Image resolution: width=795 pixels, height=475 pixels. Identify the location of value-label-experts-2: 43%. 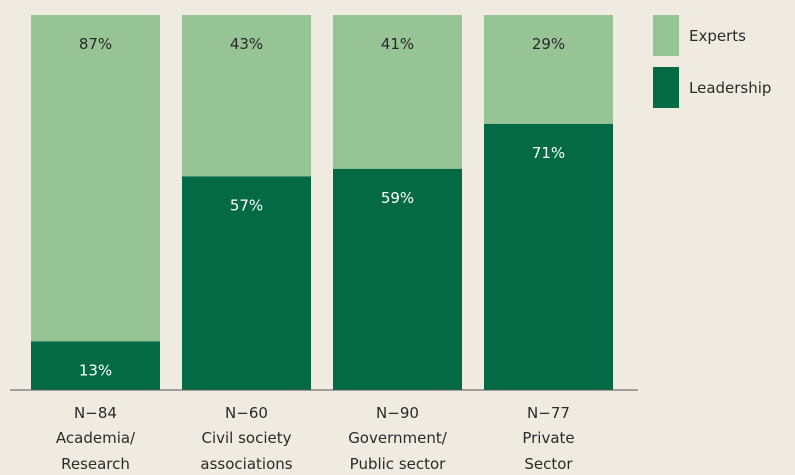
(246, 44).